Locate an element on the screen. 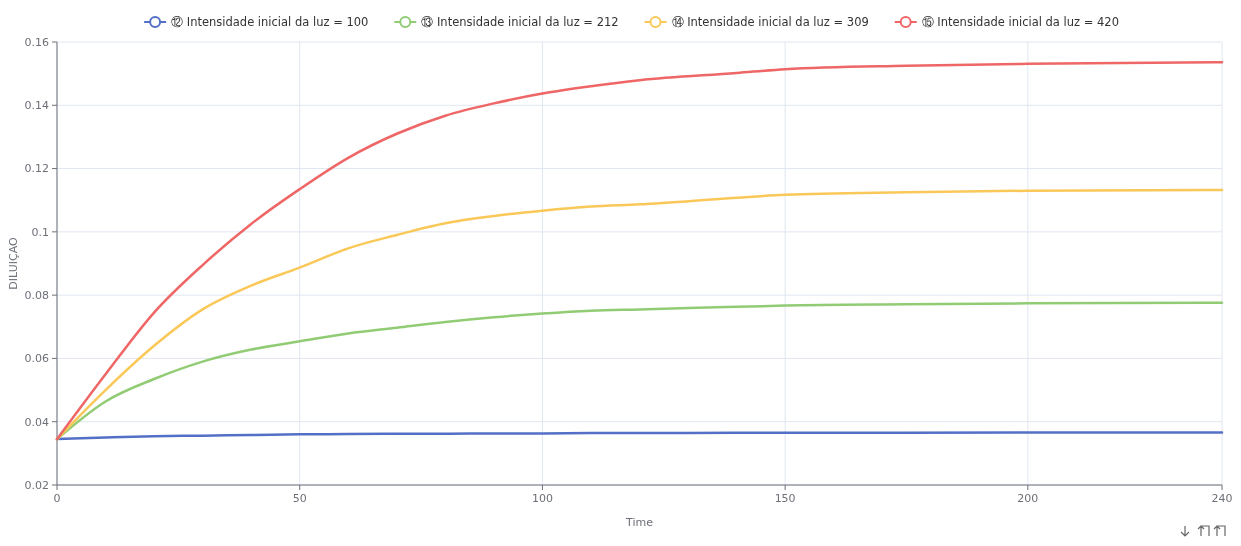  y-tick-label: 0.12 is located at coordinates (36, 169).